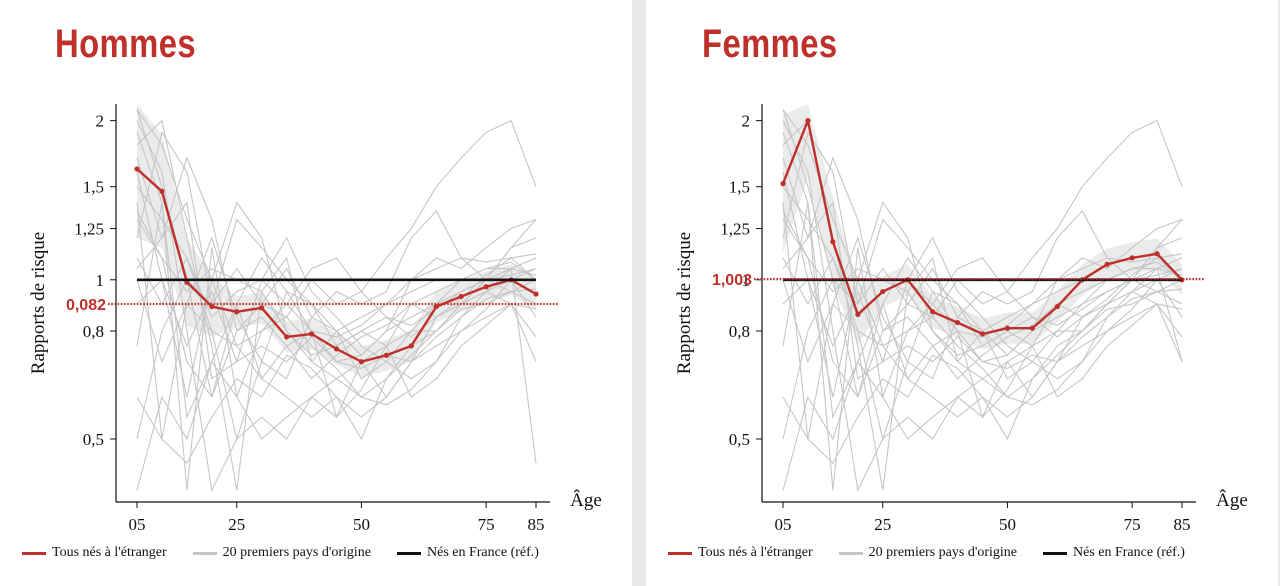 The image size is (1280, 586). What do you see at coordinates (732, 280) in the screenshot?
I see `average-line-label: 1,003` at bounding box center [732, 280].